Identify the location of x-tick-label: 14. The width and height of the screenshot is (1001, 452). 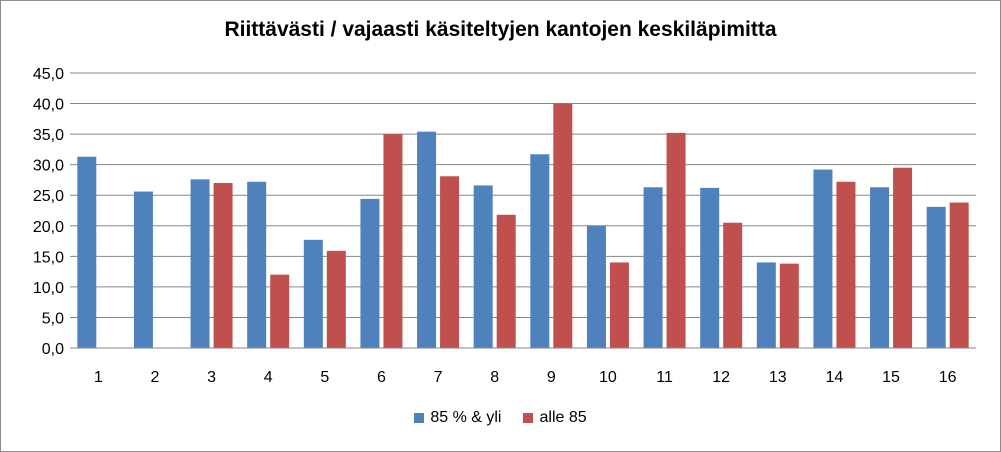
(835, 377).